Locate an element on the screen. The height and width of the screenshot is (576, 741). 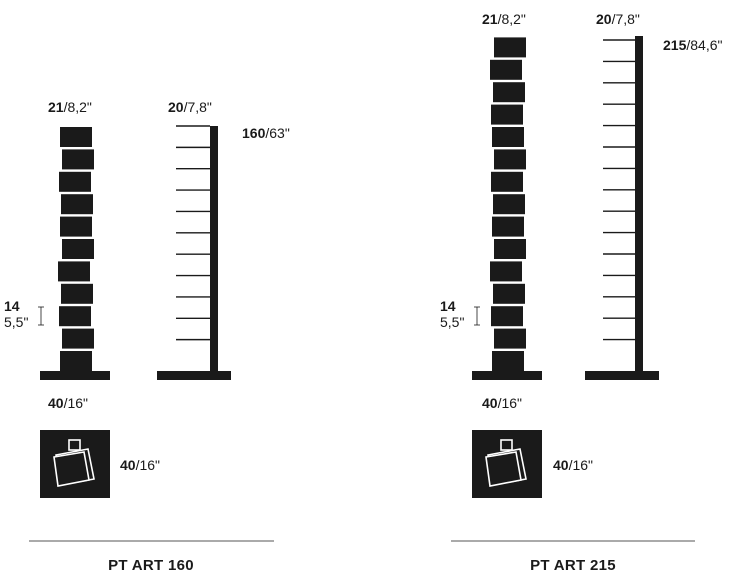
height-label: 215/84,6" is located at coordinates (692, 45).